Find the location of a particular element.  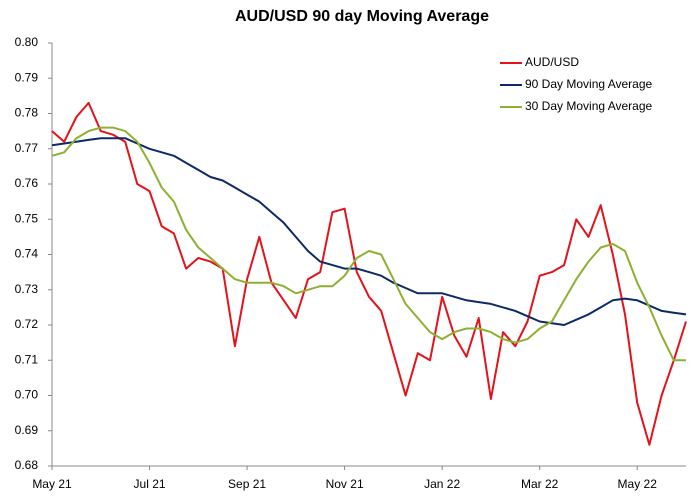

y-tick-label: 0.69 is located at coordinates (27, 430).